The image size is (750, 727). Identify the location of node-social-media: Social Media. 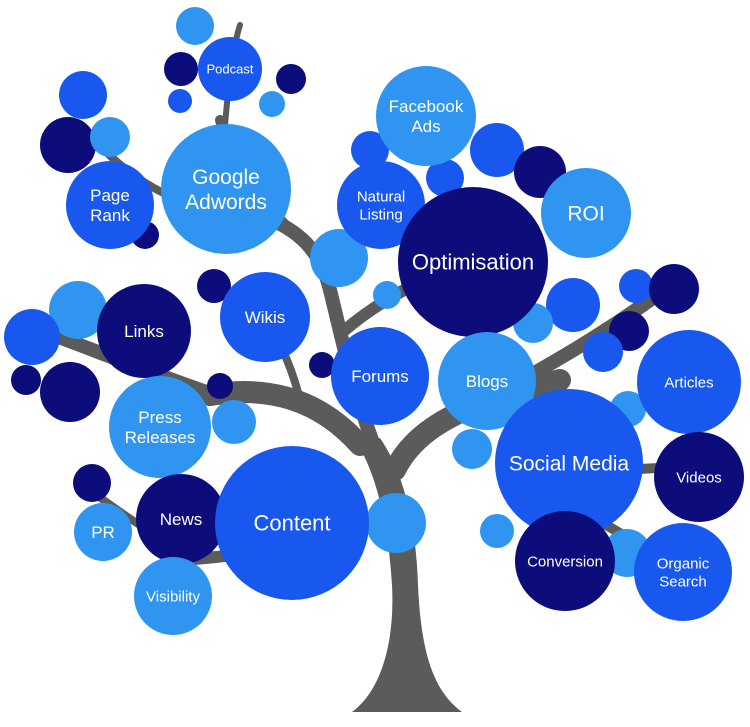
(569, 463).